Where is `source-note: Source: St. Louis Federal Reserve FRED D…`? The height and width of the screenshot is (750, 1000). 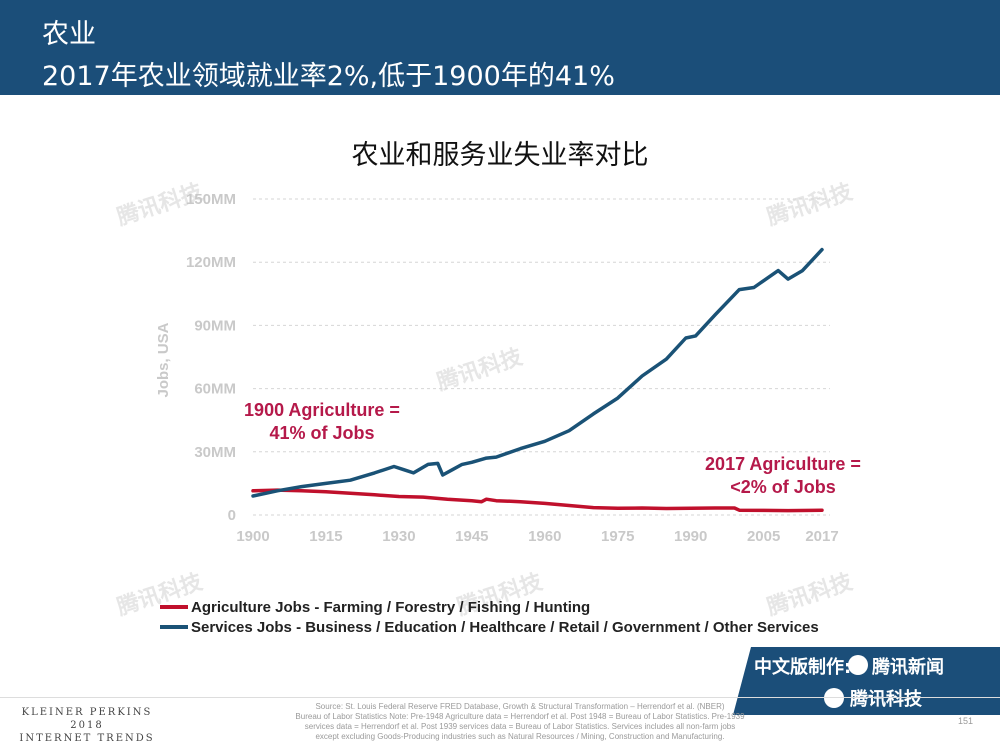 source-note: Source: St. Louis Federal Reserve FRED D… is located at coordinates (520, 722).